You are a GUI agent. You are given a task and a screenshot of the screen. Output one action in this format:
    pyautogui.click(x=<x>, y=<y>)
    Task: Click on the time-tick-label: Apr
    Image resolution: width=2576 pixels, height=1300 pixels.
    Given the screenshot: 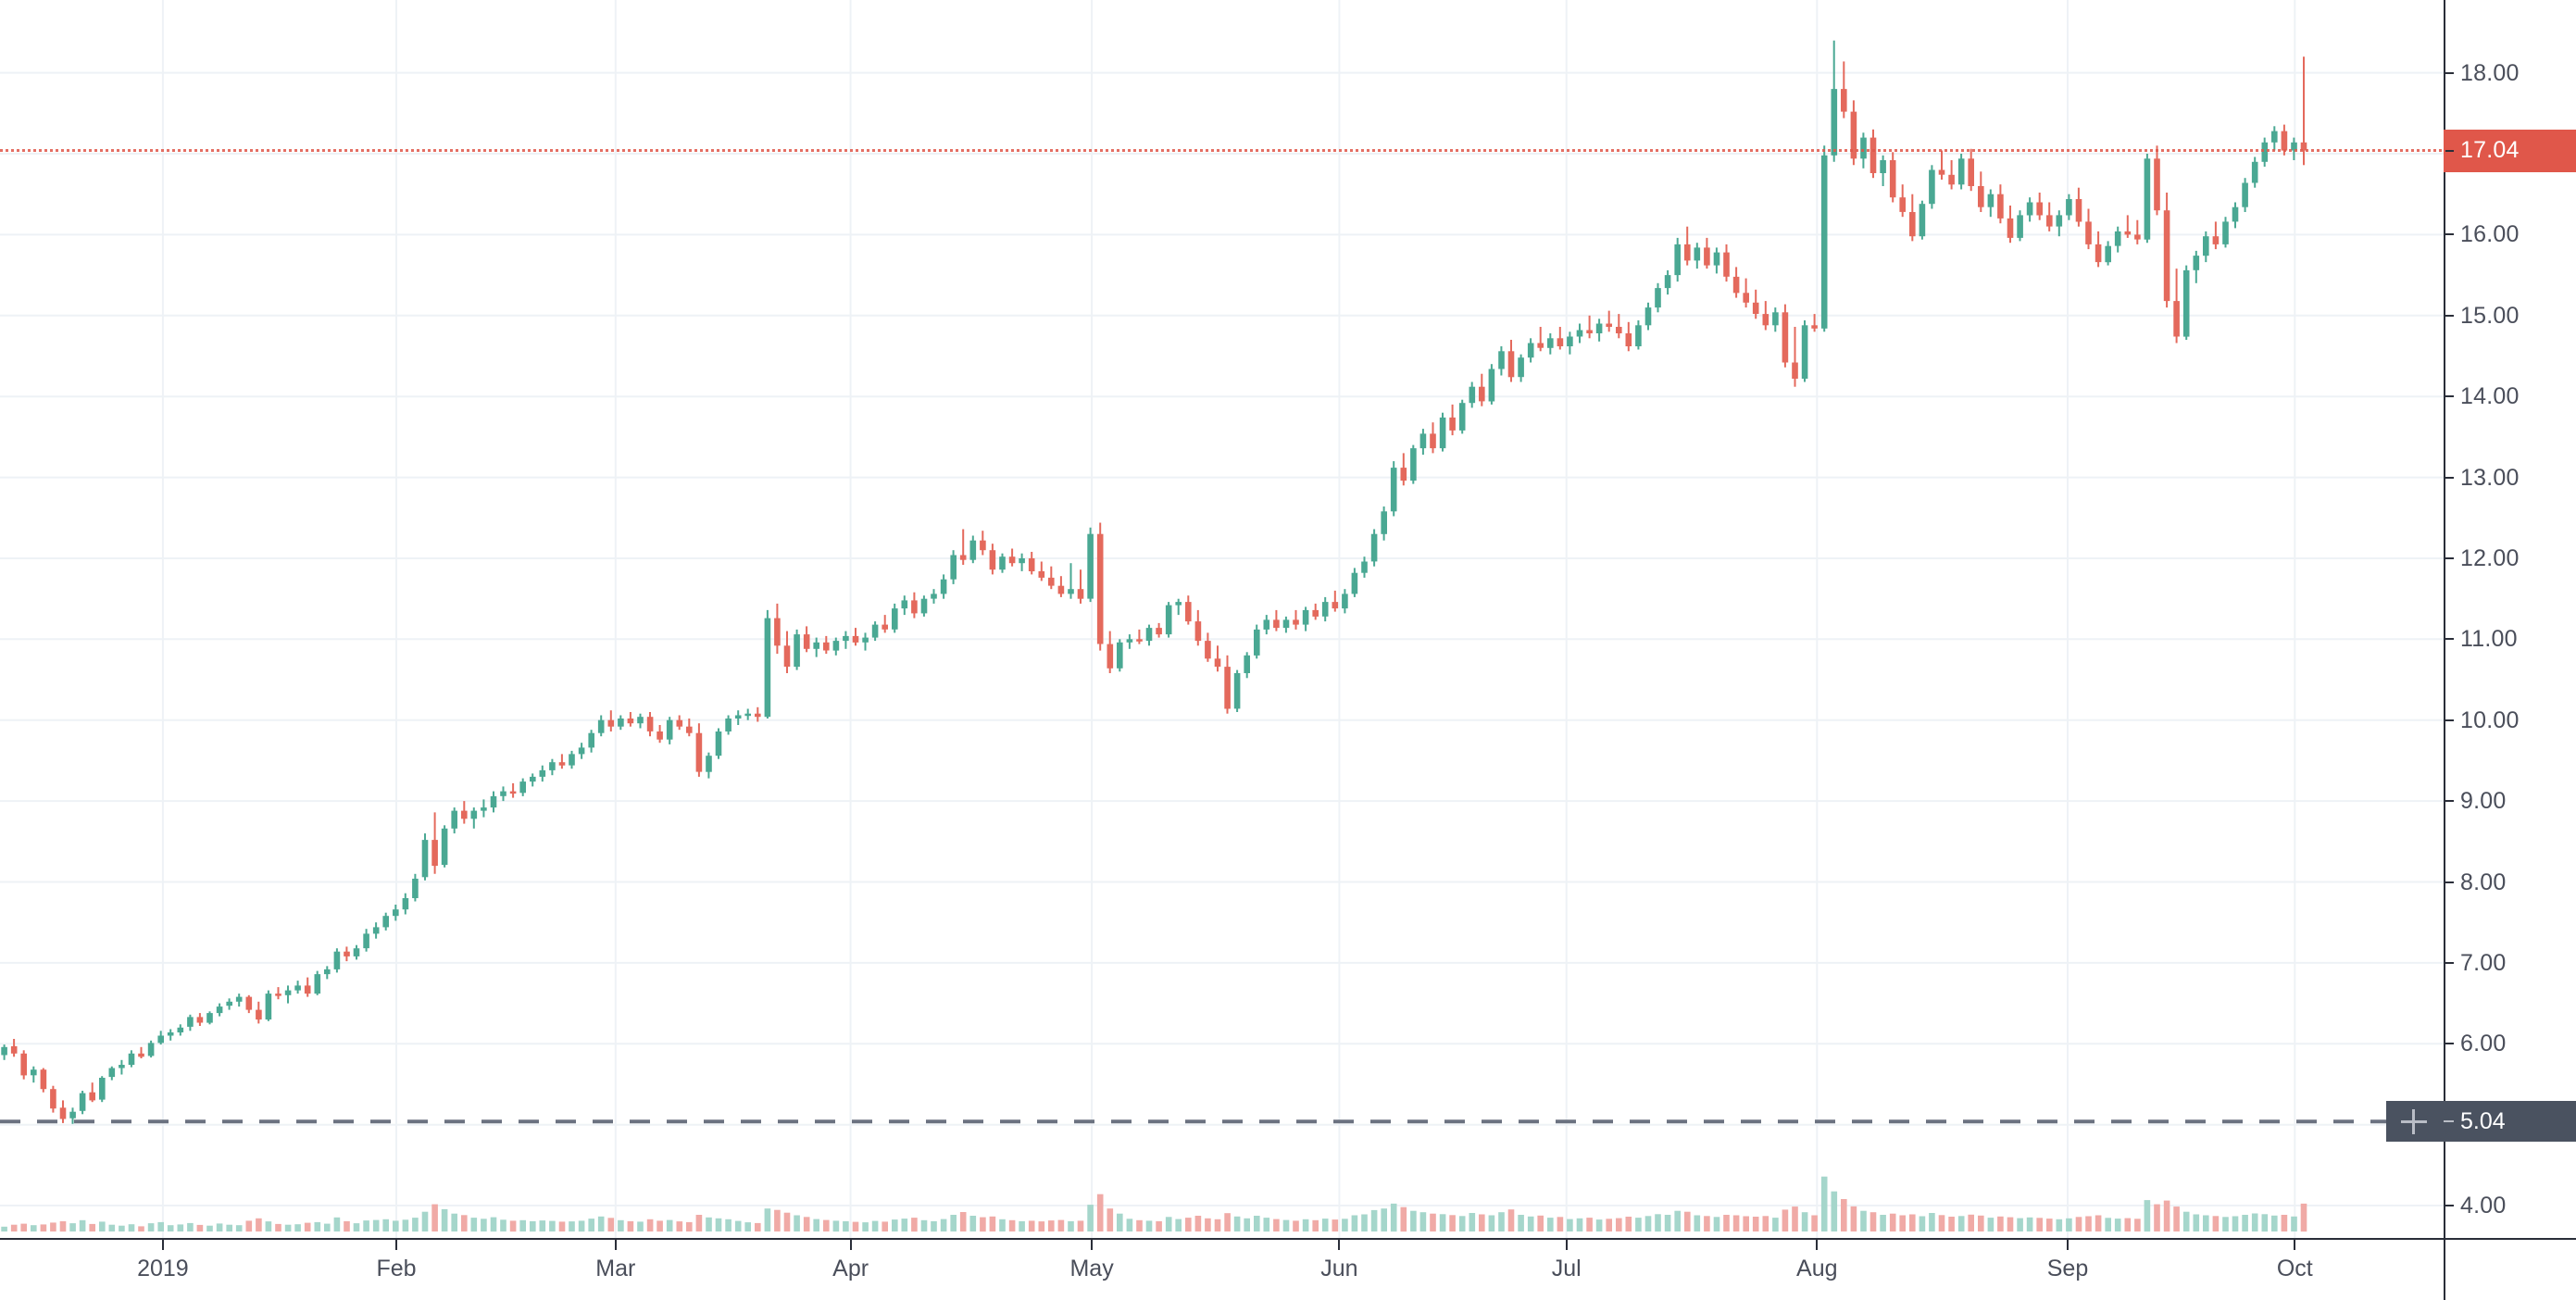 What is the action you would take?
    pyautogui.click(x=850, y=1268)
    